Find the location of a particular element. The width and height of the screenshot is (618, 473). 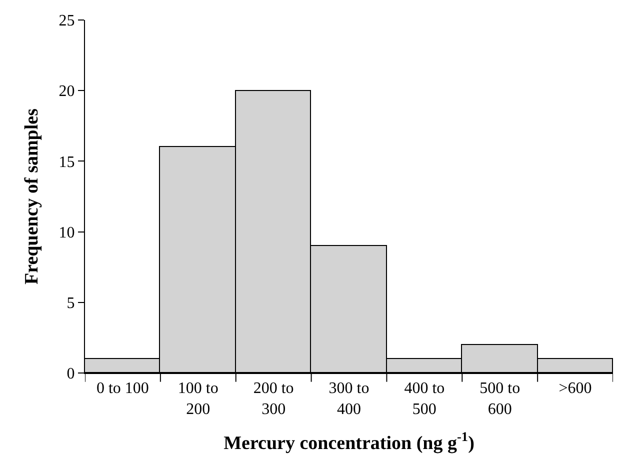

x-tick-label: 0 to 100 is located at coordinates (122, 389).